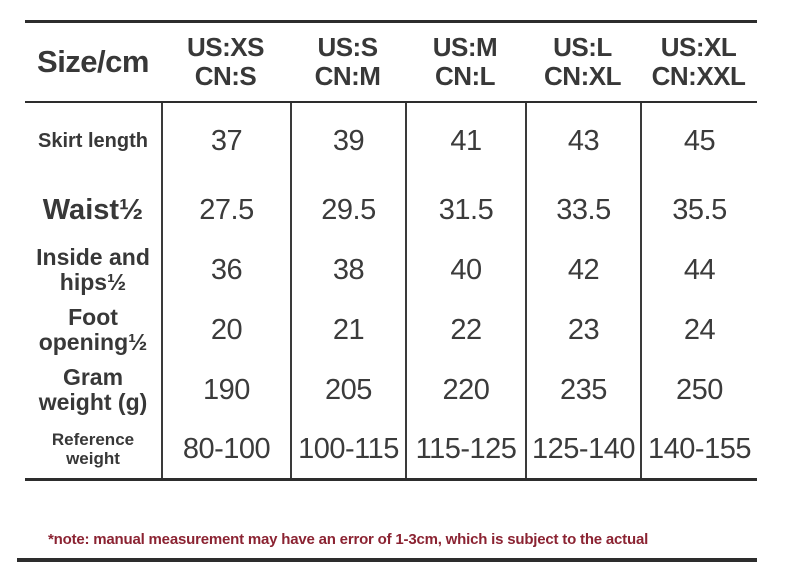 The image size is (790, 584). Describe the element at coordinates (465, 46) in the screenshot. I see `us-size-label: US:M` at that location.